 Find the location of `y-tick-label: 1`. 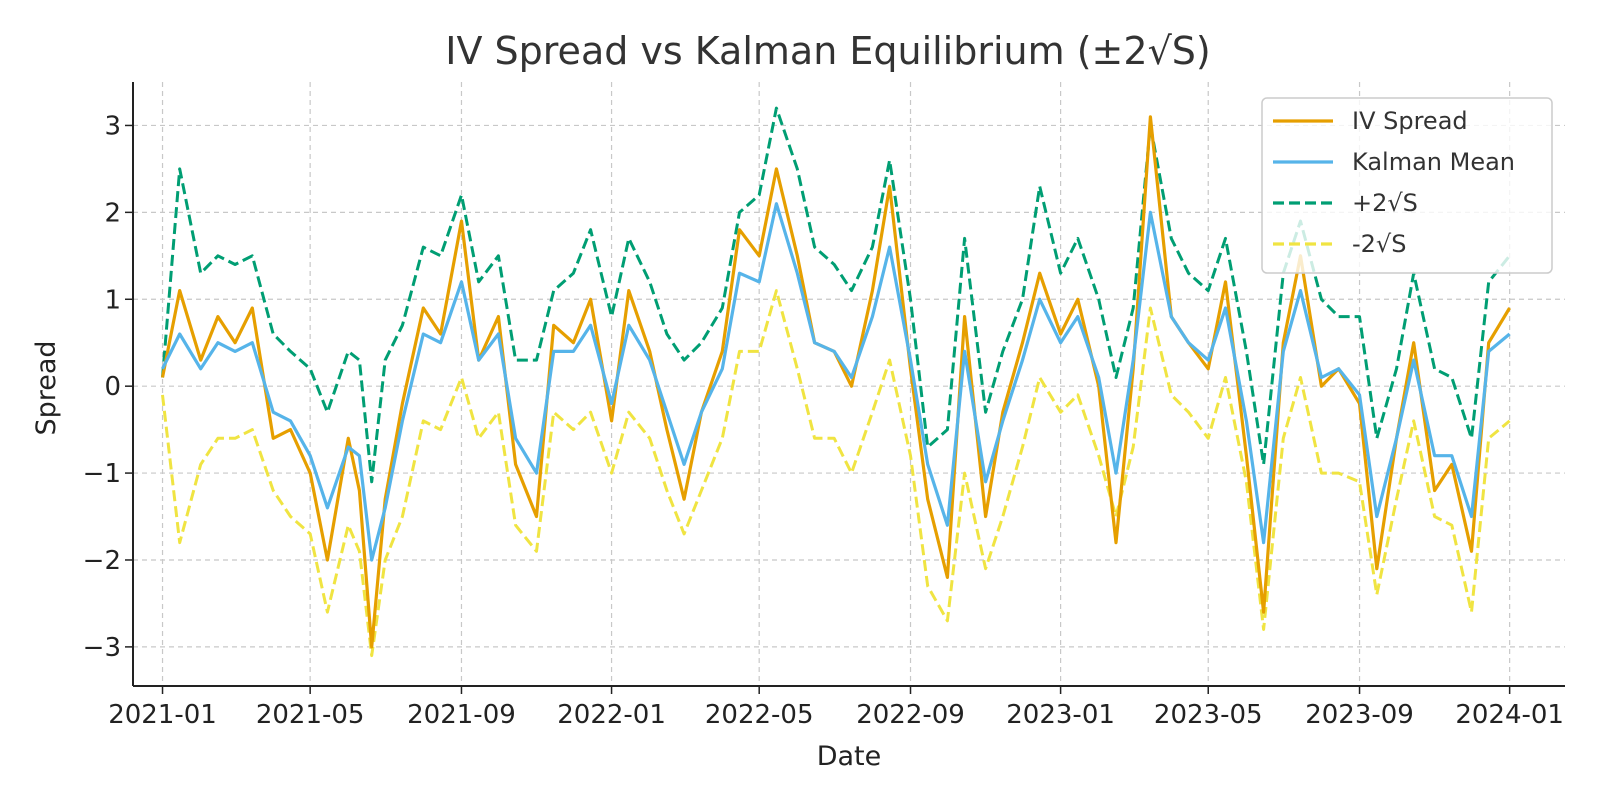

y-tick-label: 1 is located at coordinates (112, 300).